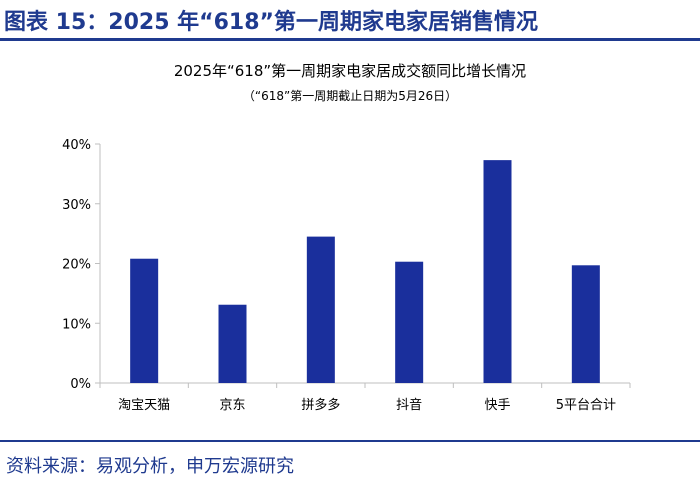  I want to click on x-tick-label: 5平台合计, so click(586, 405).